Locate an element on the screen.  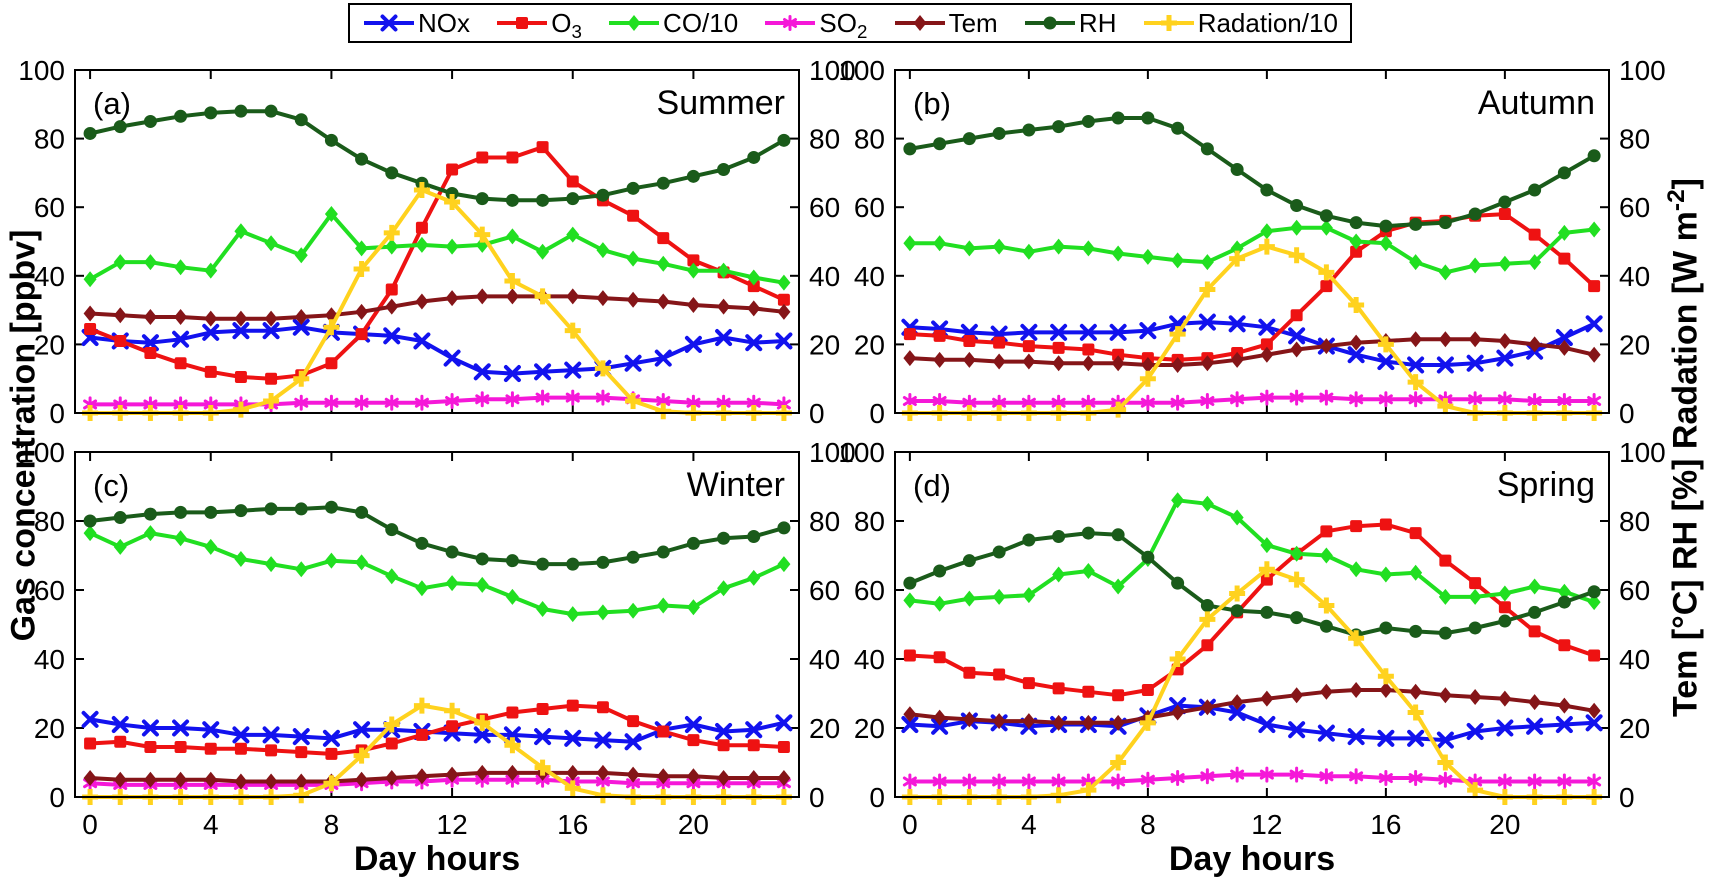
legend-label-so2: SO2 is located at coordinates (843, 25).